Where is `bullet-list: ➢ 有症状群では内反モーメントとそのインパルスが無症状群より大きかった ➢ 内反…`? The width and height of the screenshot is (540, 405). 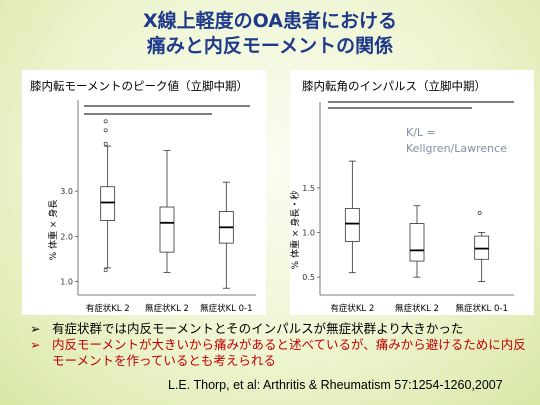
bullet-list: ➢ 有症状群では内反モーメントとそのインパルスが無症状群より大きかった ➢ 内反… is located at coordinates (280, 345).